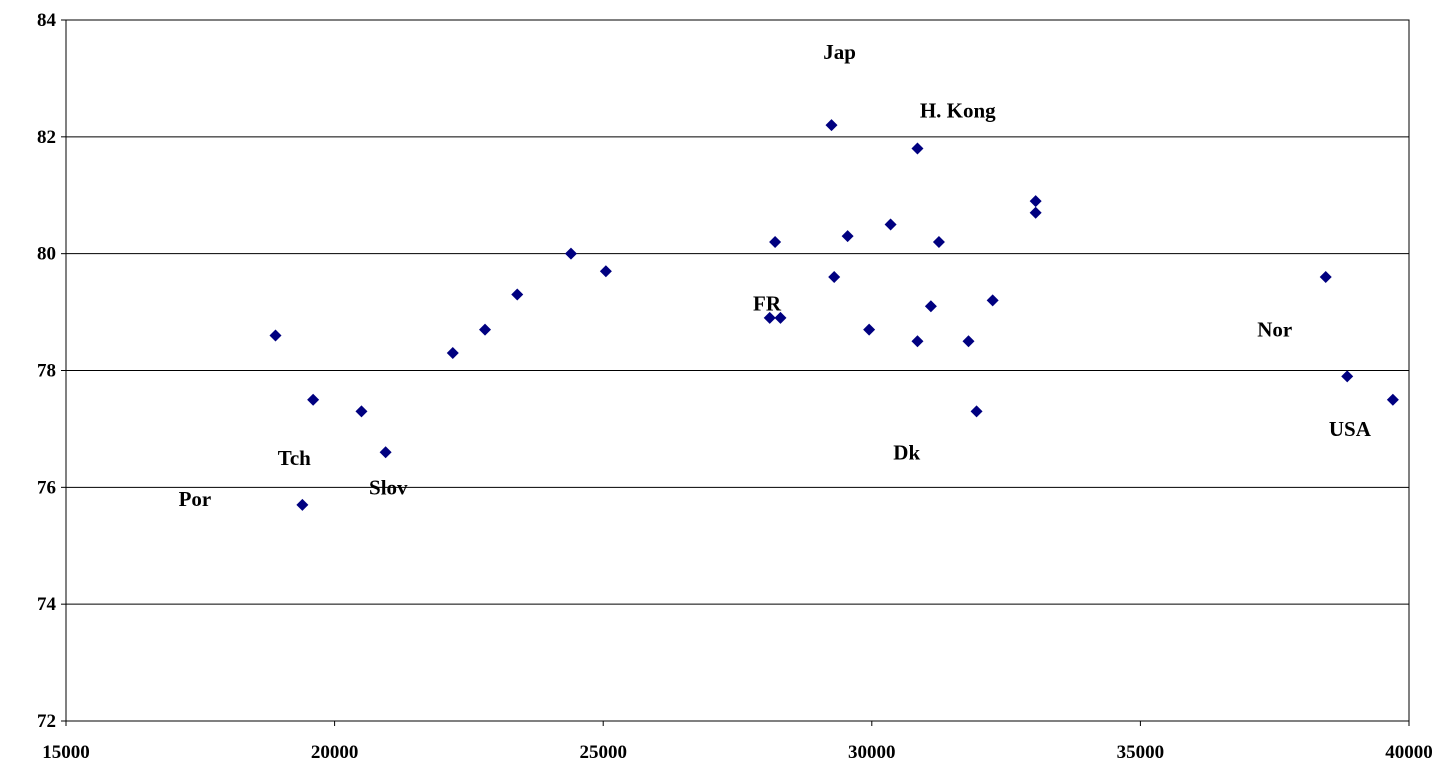 The height and width of the screenshot is (768, 1449). I want to click on y-tick-label: 76, so click(46, 487).